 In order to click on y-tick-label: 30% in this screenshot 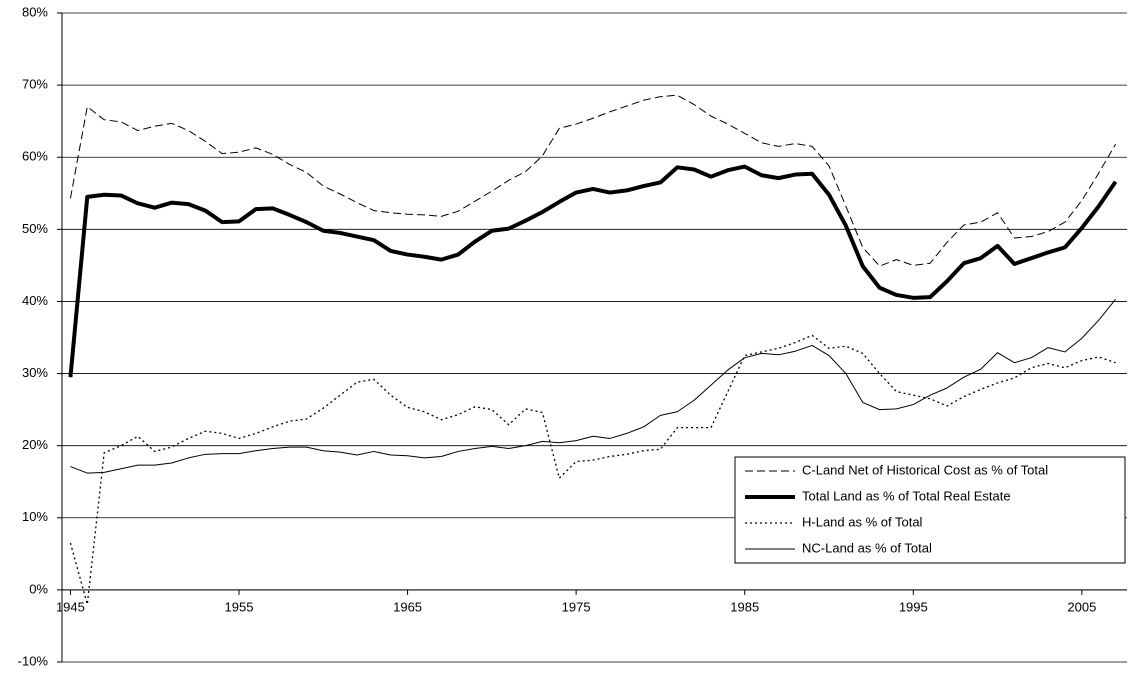, I will do `click(35, 372)`.